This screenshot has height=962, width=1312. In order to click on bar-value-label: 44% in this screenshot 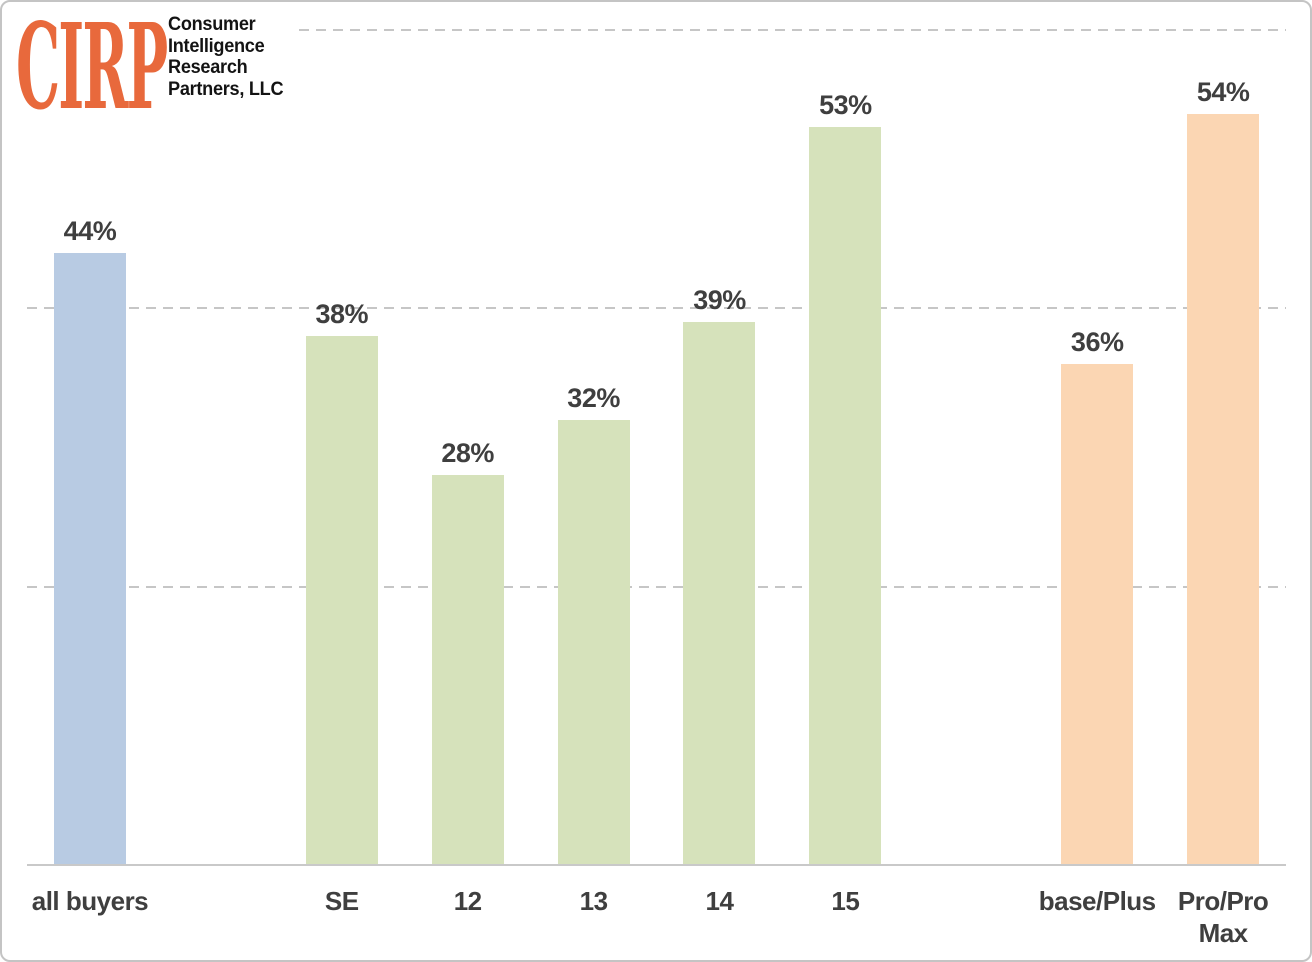, I will do `click(90, 230)`.